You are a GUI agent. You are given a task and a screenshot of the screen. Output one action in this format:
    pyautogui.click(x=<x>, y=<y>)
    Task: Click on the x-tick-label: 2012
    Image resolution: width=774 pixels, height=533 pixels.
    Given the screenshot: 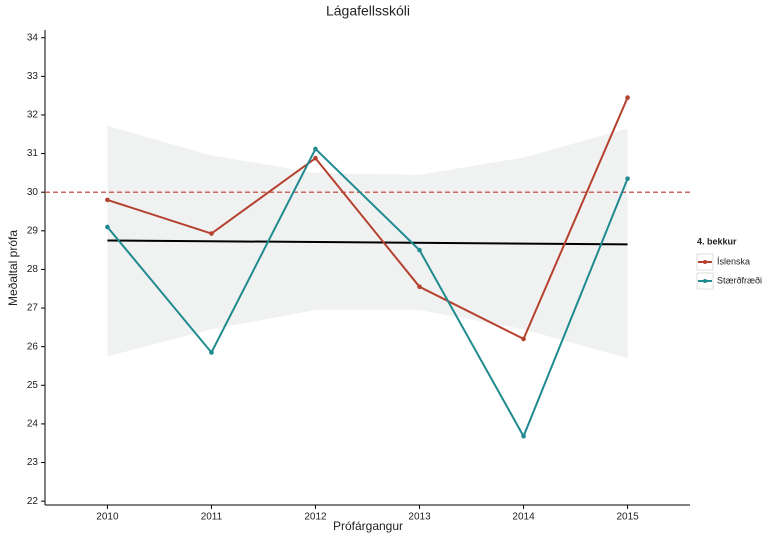 What is the action you would take?
    pyautogui.click(x=315, y=517)
    